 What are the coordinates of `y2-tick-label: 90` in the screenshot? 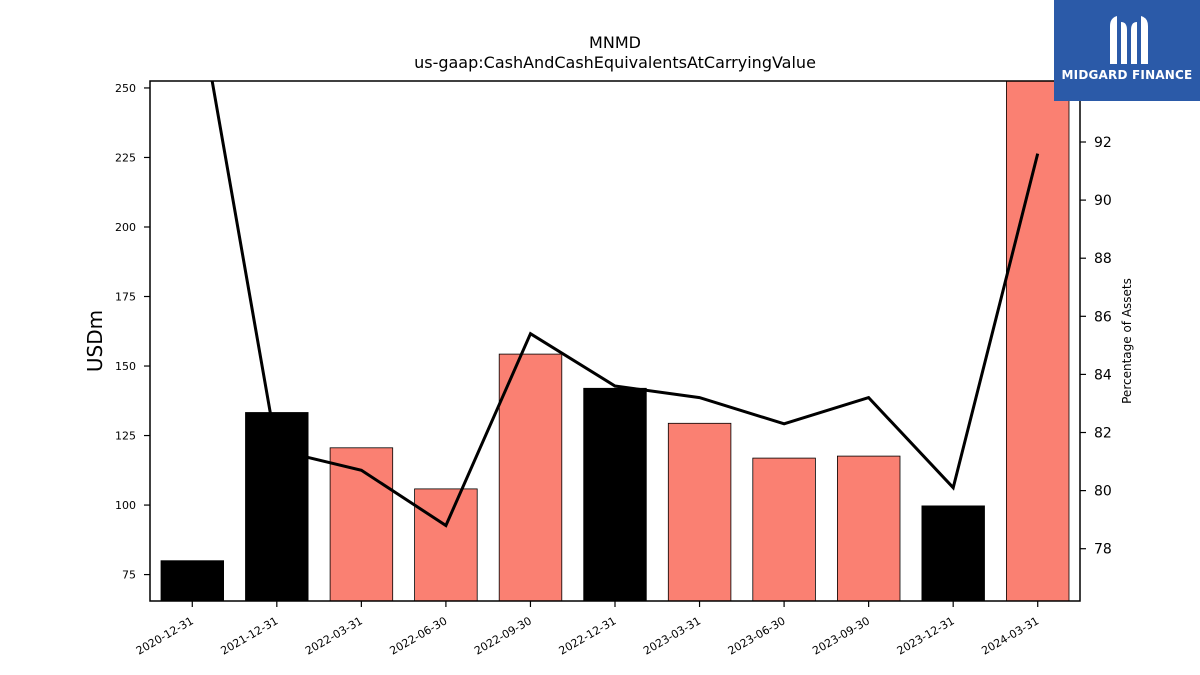 It's located at (1103, 201).